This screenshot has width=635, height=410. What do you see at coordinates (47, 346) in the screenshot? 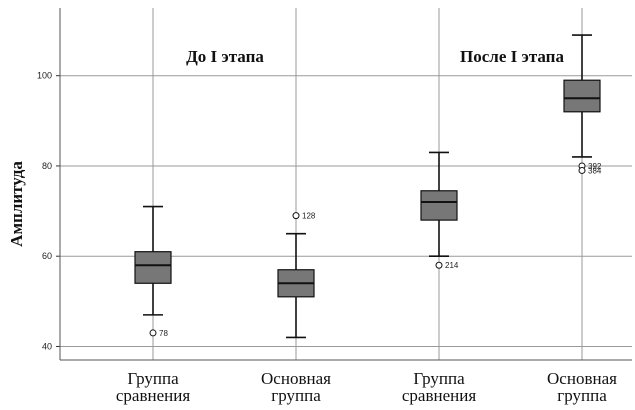
I see `y-tick-label: 40` at bounding box center [47, 346].